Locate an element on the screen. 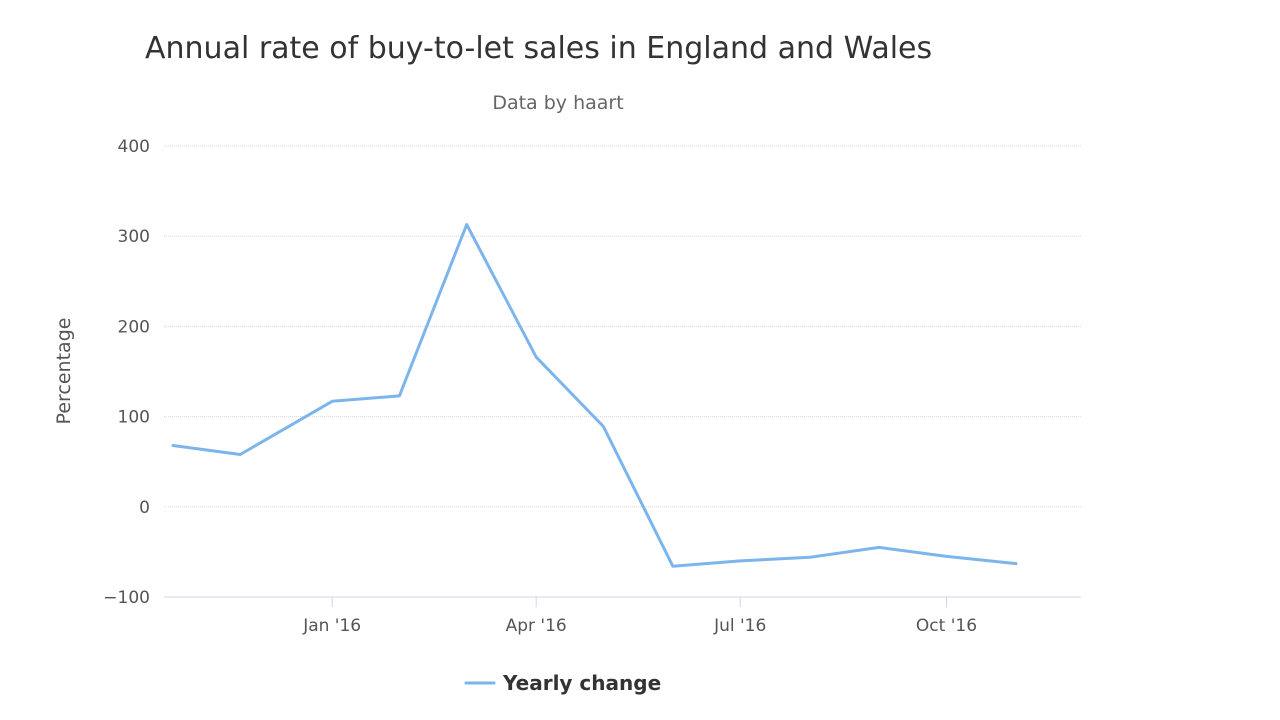  y-tick-label: 300 is located at coordinates (134, 237).